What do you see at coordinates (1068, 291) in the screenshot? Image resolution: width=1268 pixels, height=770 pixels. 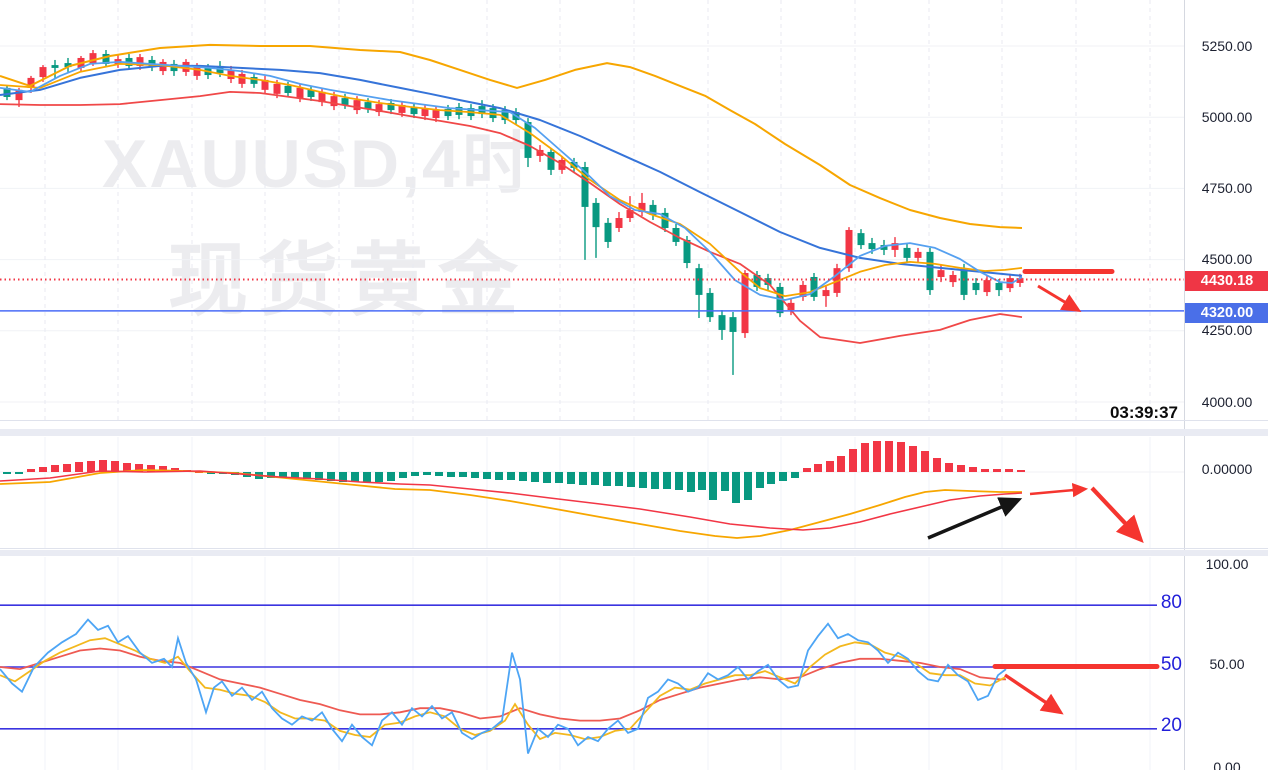 I see `main-annotations` at bounding box center [1068, 291].